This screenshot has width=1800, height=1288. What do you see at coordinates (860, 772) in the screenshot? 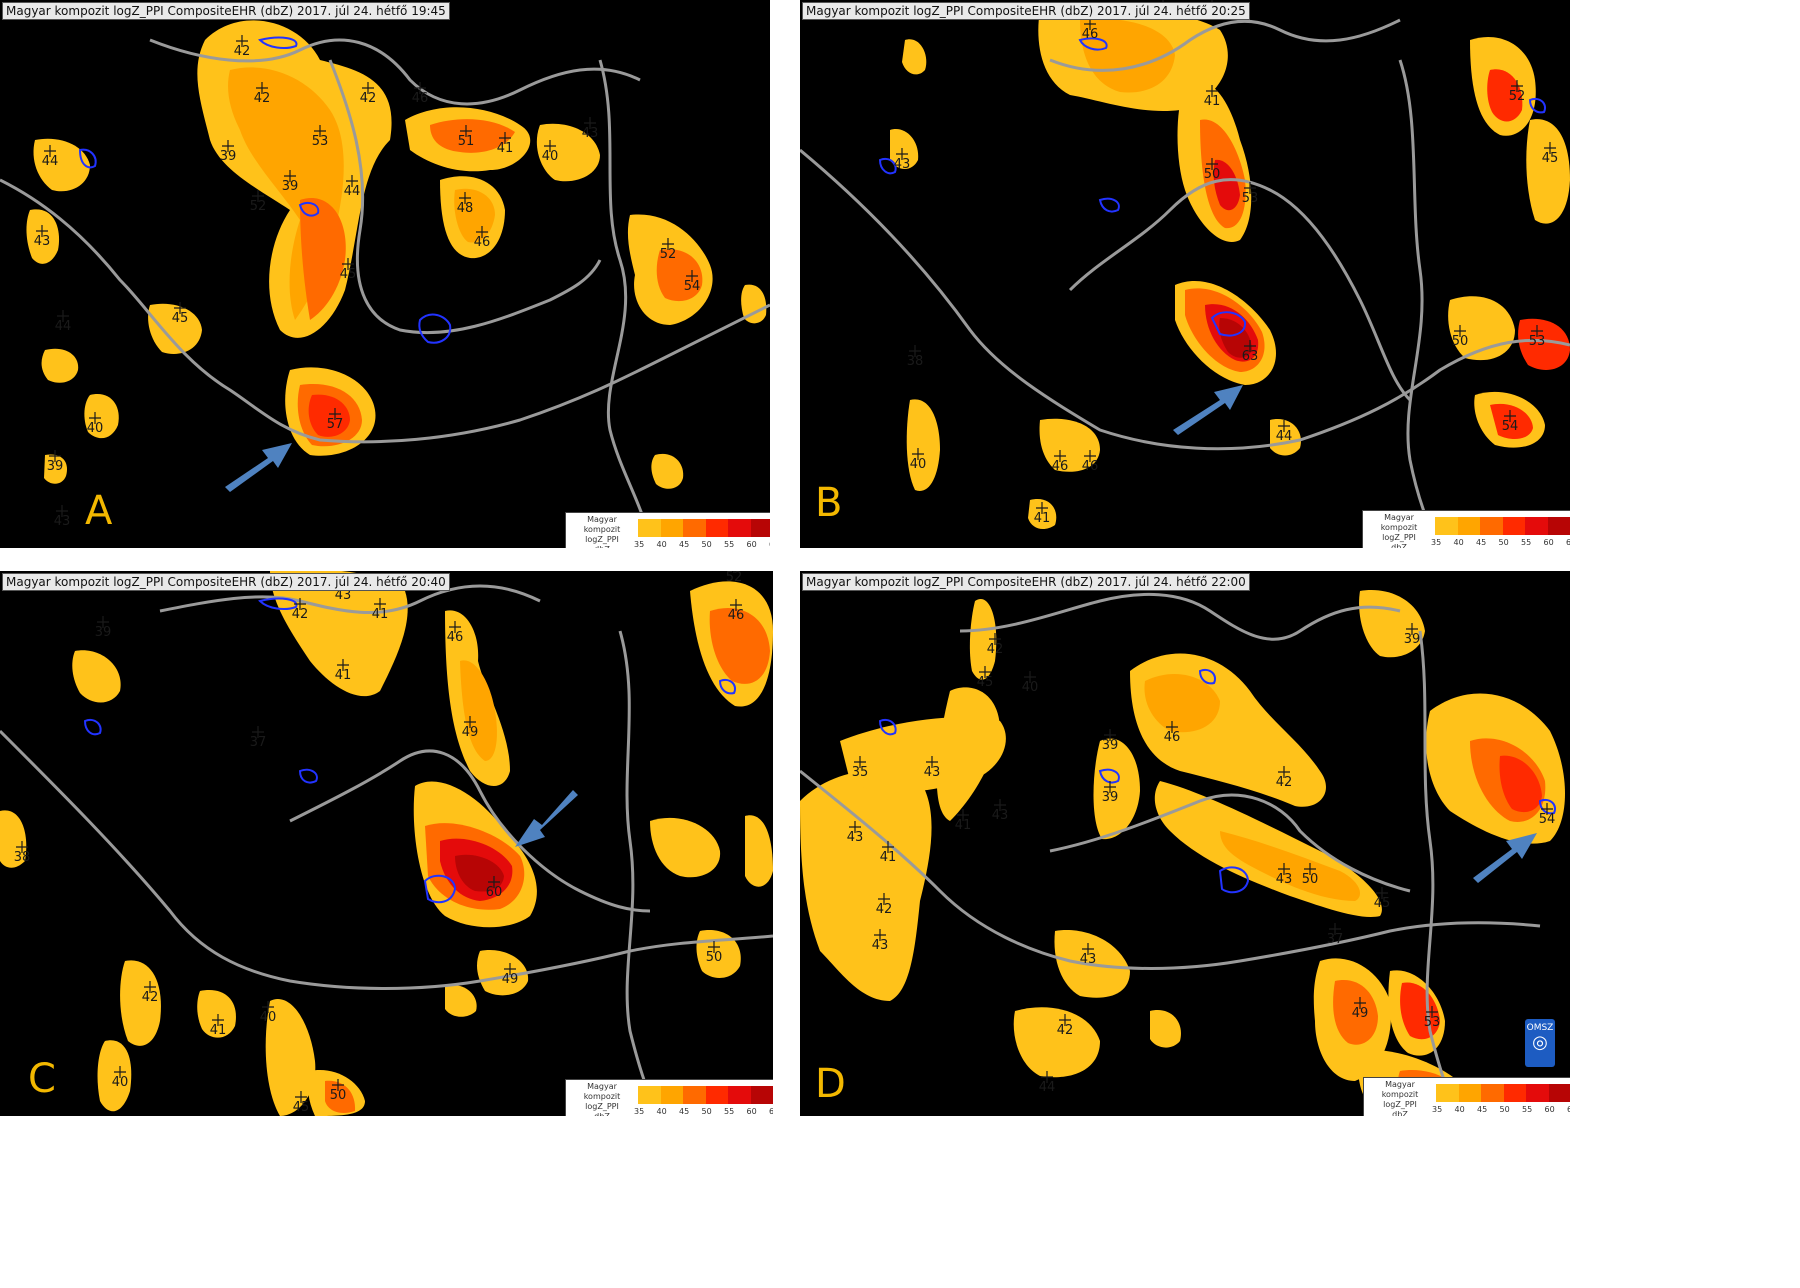
I see `dbz-label: 35` at bounding box center [860, 772].